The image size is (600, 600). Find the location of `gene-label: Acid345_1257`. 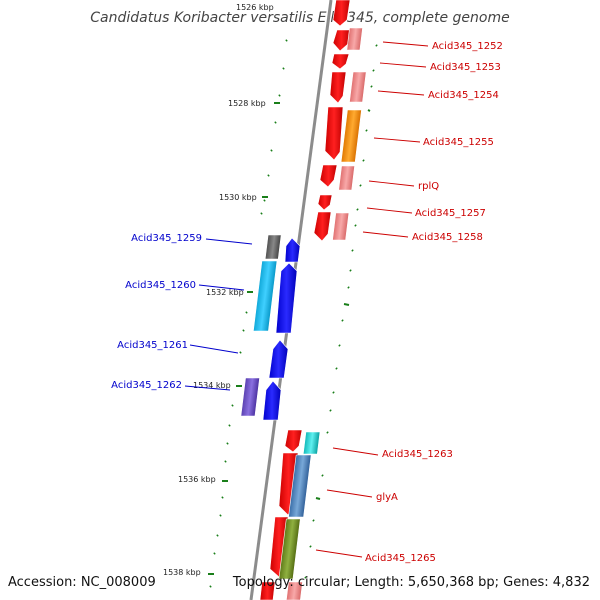

gene-label: Acid345_1257 is located at coordinates (450, 213).